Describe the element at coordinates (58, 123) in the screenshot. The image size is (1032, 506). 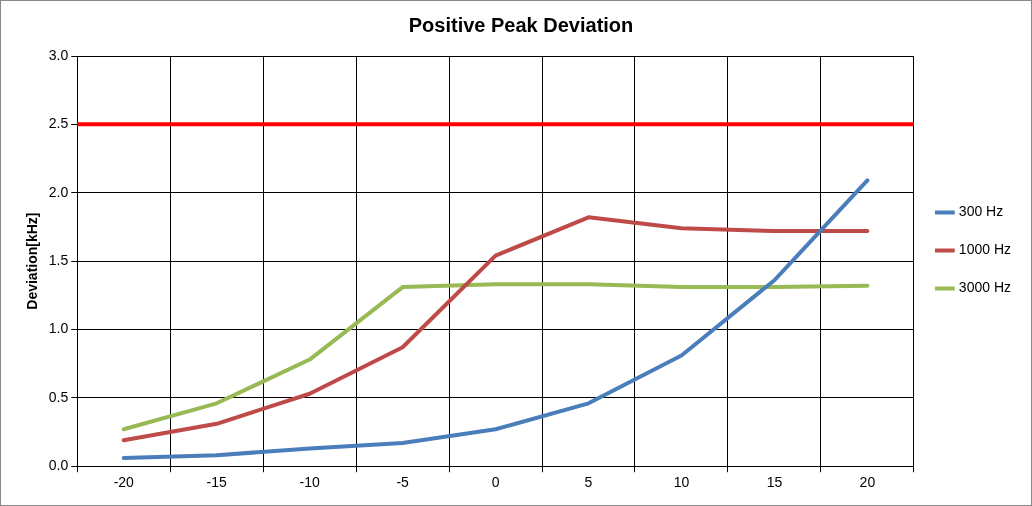
I see `y-tick-label: 2.5` at that location.